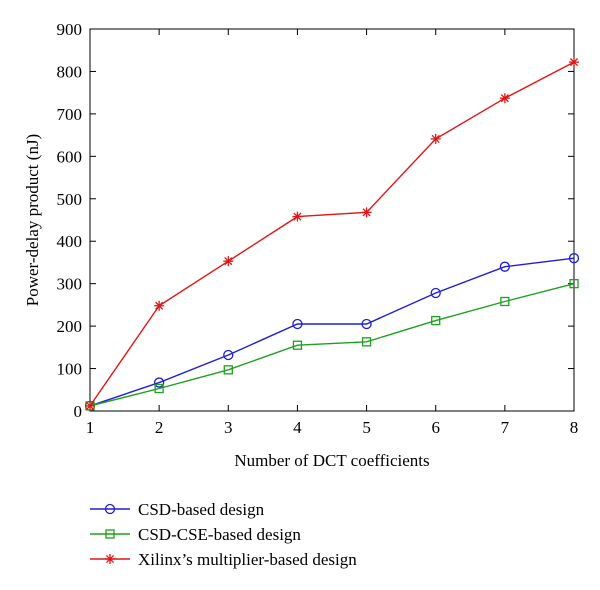 This screenshot has height=590, width=600. Describe the element at coordinates (297, 427) in the screenshot. I see `x-tick-label: 4` at that location.